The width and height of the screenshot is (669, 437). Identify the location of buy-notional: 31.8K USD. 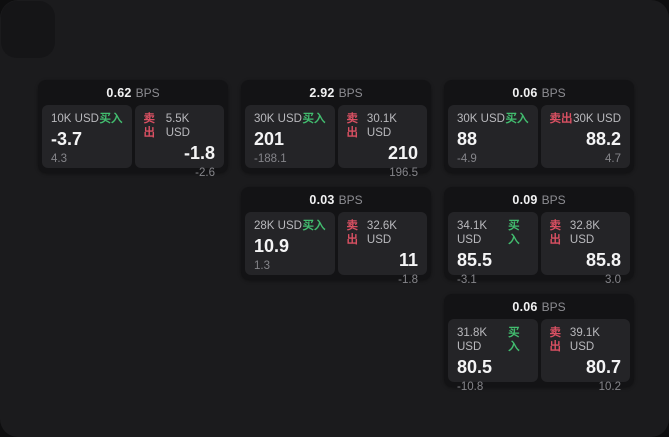
(472, 340).